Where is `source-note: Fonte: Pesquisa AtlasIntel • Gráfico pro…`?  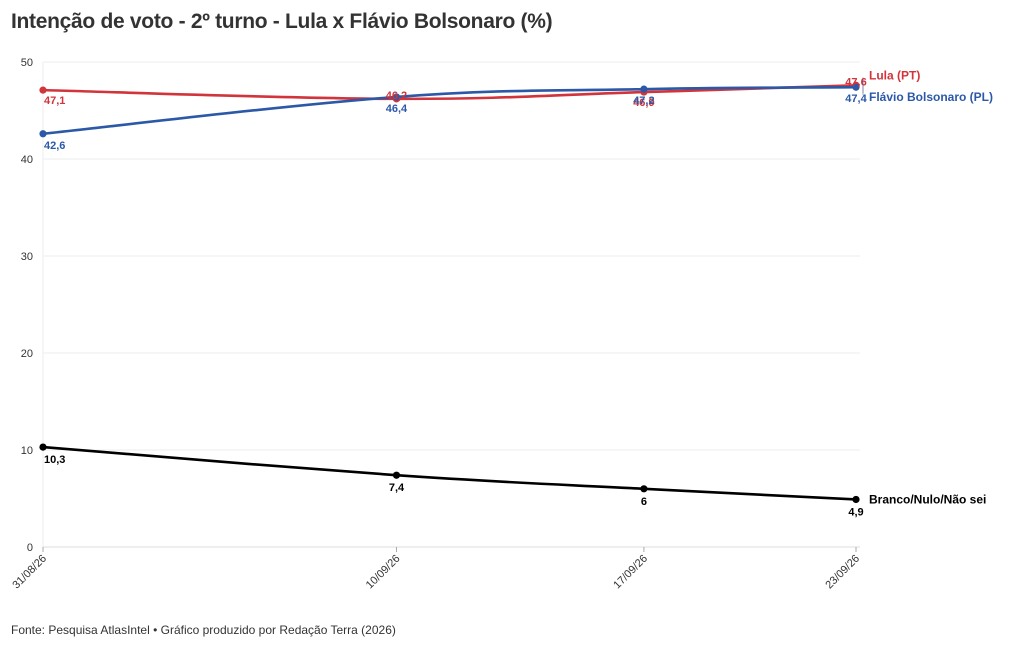 source-note: Fonte: Pesquisa AtlasIntel • Gráfico pro… is located at coordinates (203, 630).